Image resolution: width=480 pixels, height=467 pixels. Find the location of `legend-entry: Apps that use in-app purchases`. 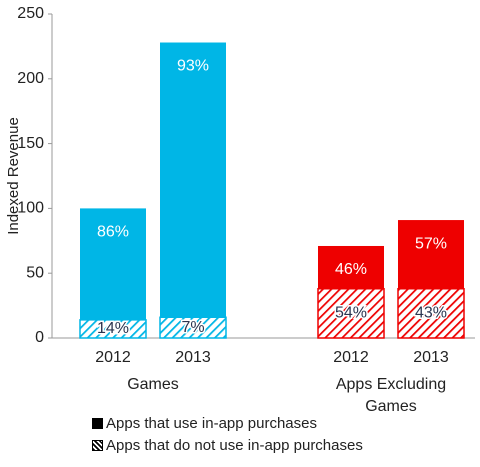

legend-entry: Apps that use in-app purchases is located at coordinates (204, 423).